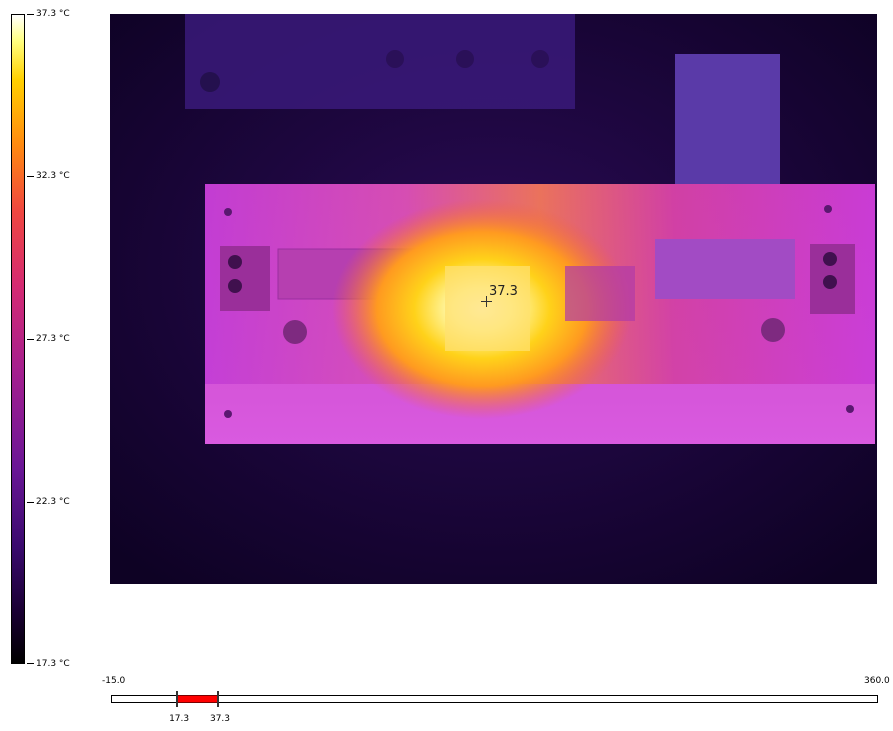 The height and width of the screenshot is (731, 893). I want to click on scale-max-label: 37.3 °C, so click(53, 14).